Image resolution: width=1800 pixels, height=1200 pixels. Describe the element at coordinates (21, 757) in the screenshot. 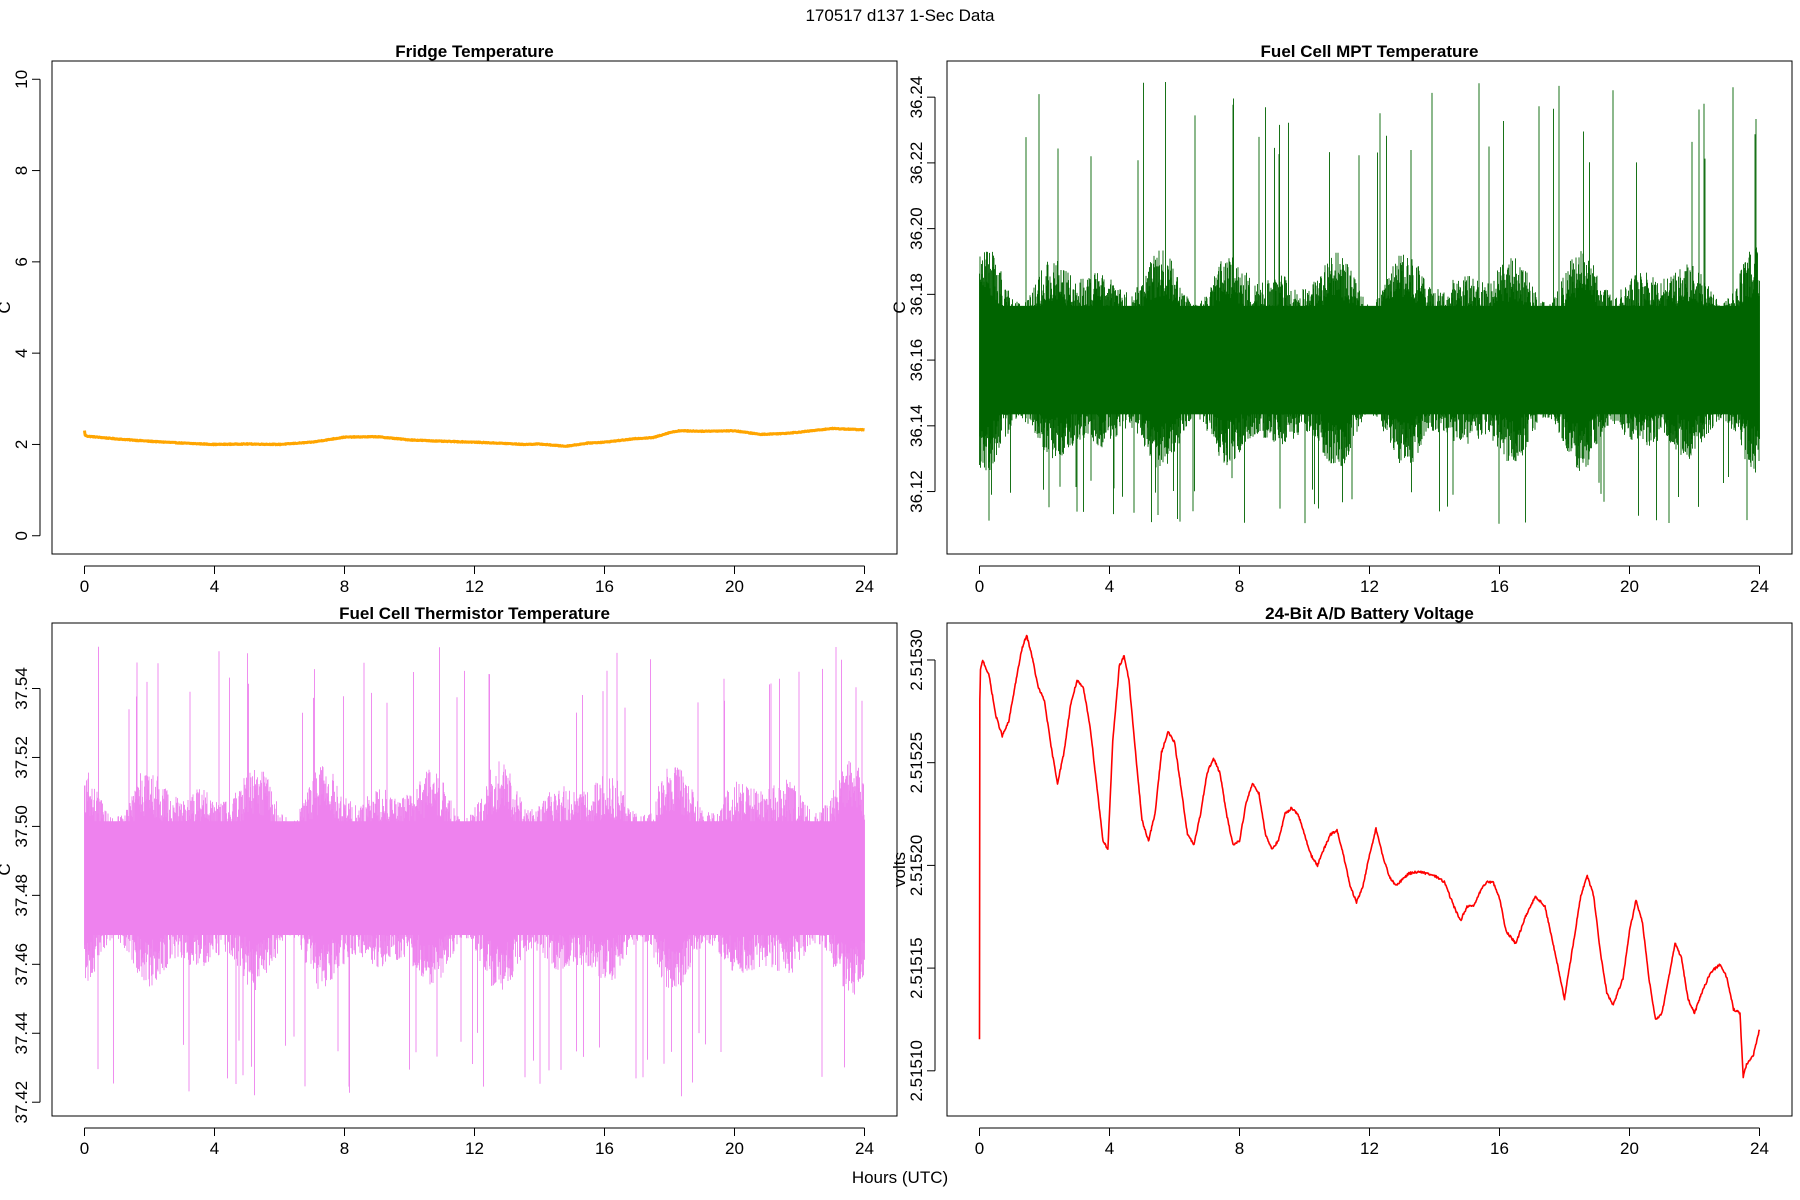

I see `y-tick-label: 37.52` at that location.